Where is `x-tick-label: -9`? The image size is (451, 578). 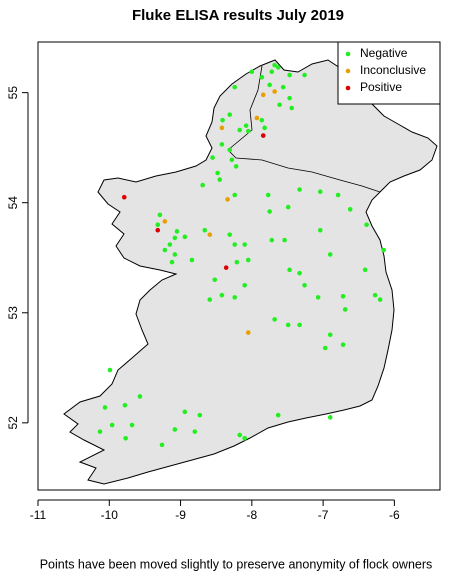 x-tick-label: -9 is located at coordinates (180, 515).